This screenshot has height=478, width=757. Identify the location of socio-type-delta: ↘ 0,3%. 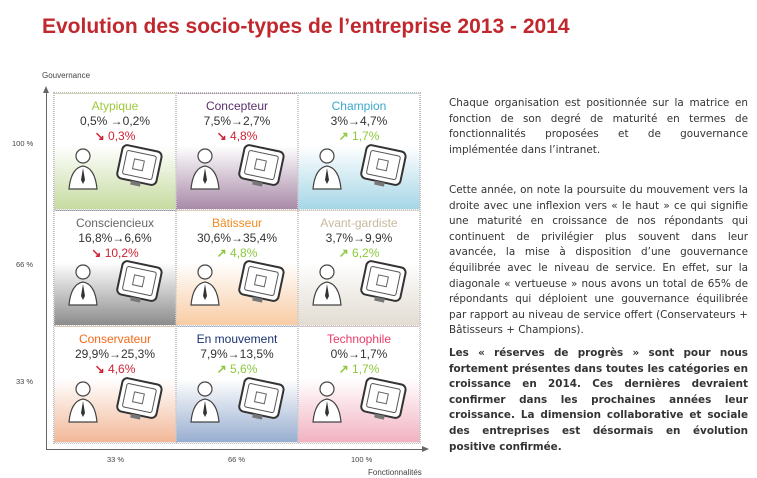
(115, 136).